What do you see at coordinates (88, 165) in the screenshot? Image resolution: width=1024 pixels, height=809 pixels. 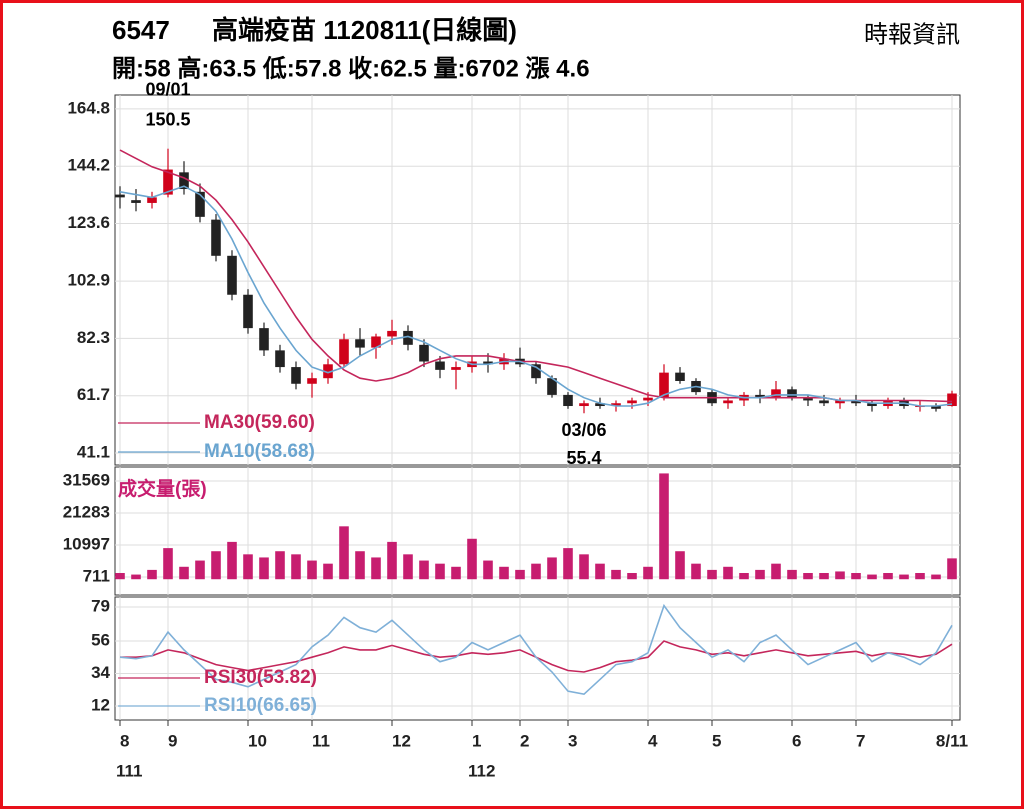 I see `y-tick-label: 144.2` at bounding box center [88, 165].